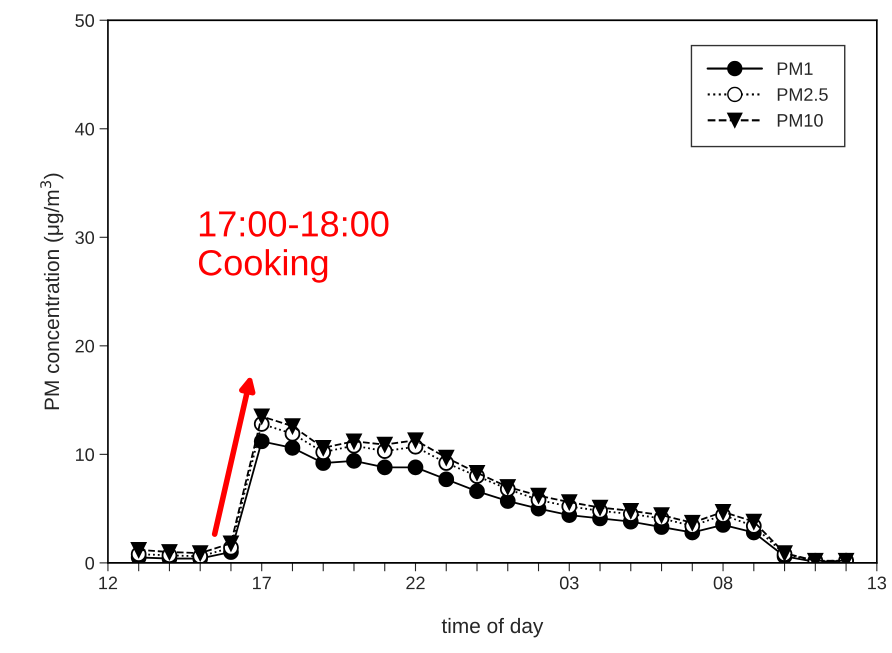 This screenshot has width=892, height=653. What do you see at coordinates (108, 583) in the screenshot?
I see `x-tick-label: 12` at bounding box center [108, 583].